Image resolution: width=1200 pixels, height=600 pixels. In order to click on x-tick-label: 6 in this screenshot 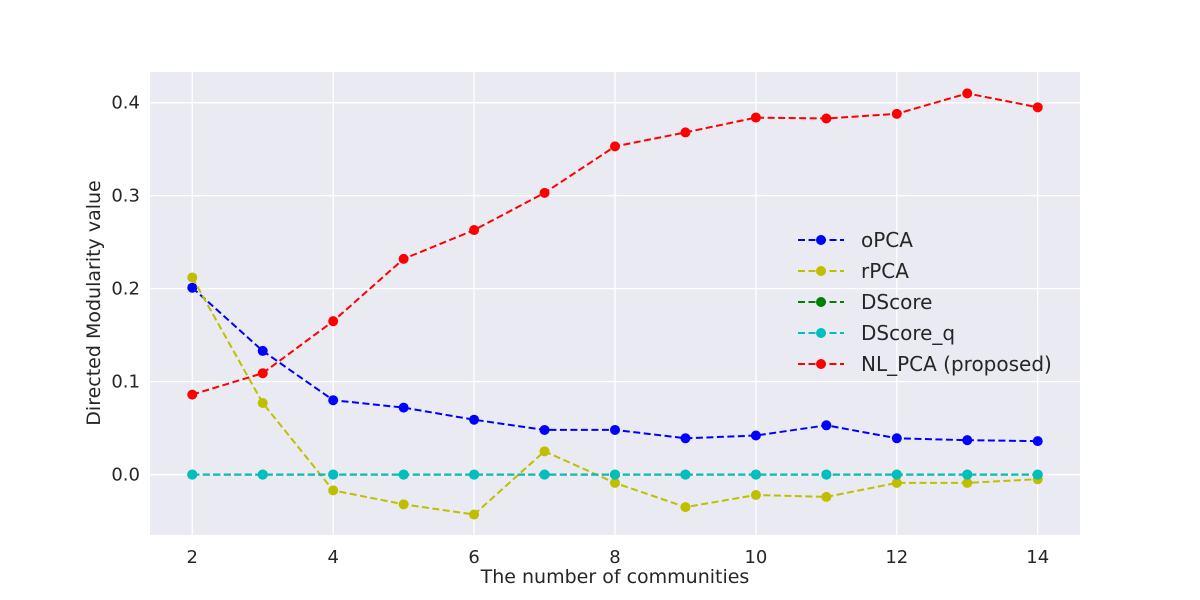, I will do `click(473, 557)`.